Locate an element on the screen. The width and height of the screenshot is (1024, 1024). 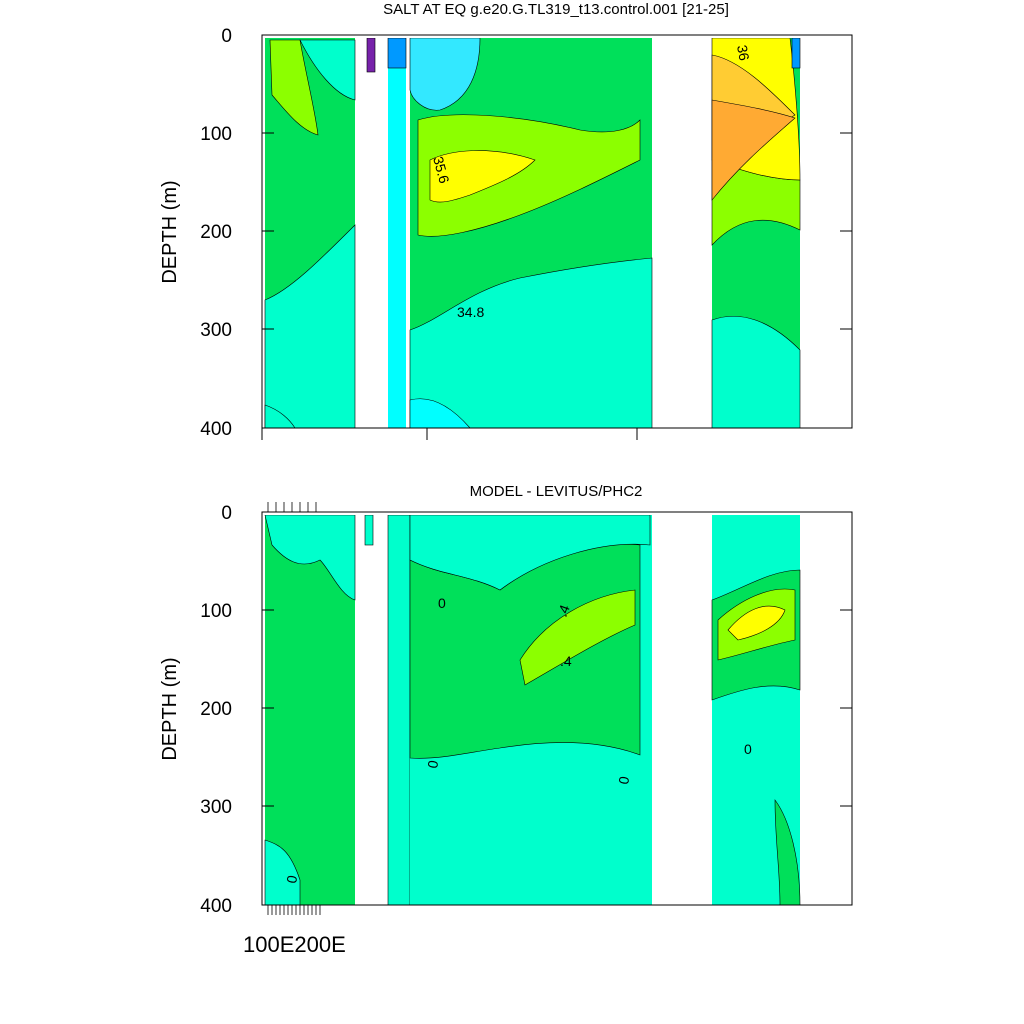
bot-contour-label-0d: 0 is located at coordinates (748, 749).